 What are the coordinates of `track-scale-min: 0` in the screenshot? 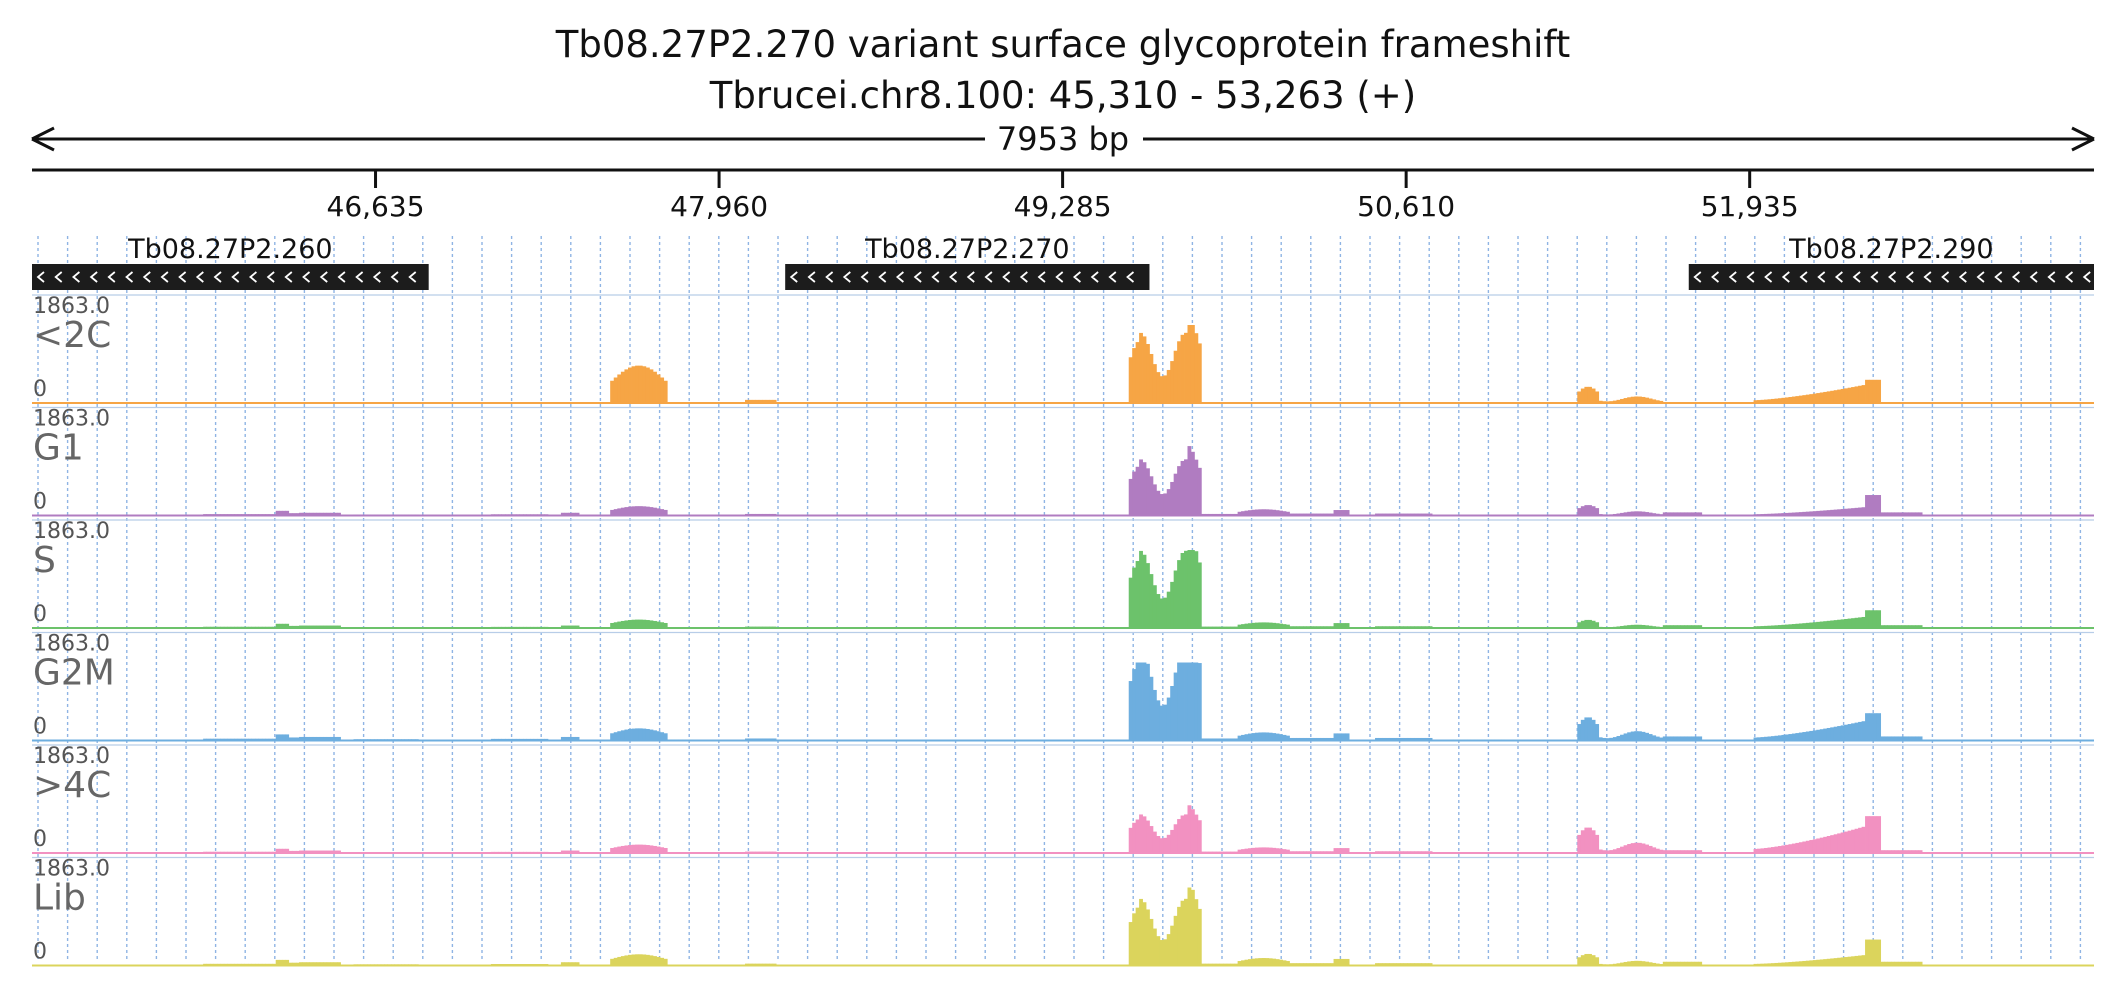 It's located at (40, 727).